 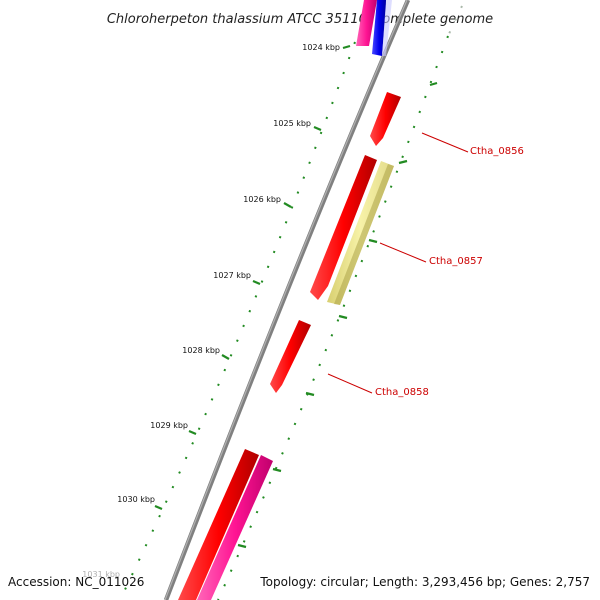 What do you see at coordinates (382, 28) in the screenshot?
I see `gene-top-blue` at bounding box center [382, 28].